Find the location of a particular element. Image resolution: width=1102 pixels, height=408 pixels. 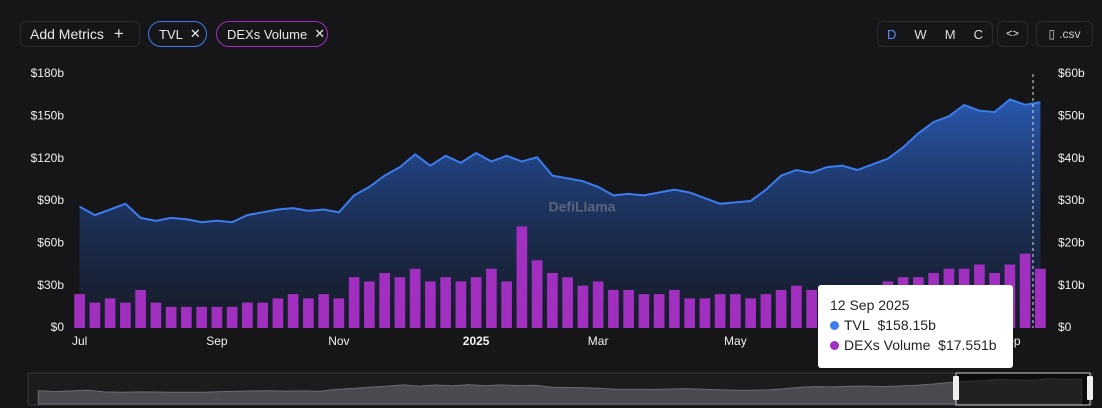

x-tick-label: Jul is located at coordinates (79, 341).